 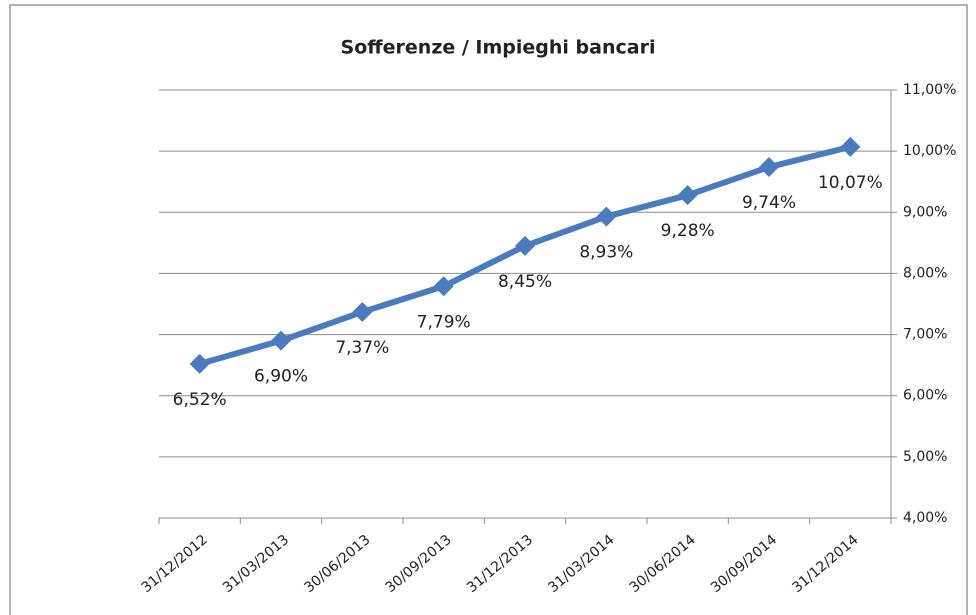 What do you see at coordinates (925, 335) in the screenshot?
I see `y-tick-label: 7,00%` at bounding box center [925, 335].